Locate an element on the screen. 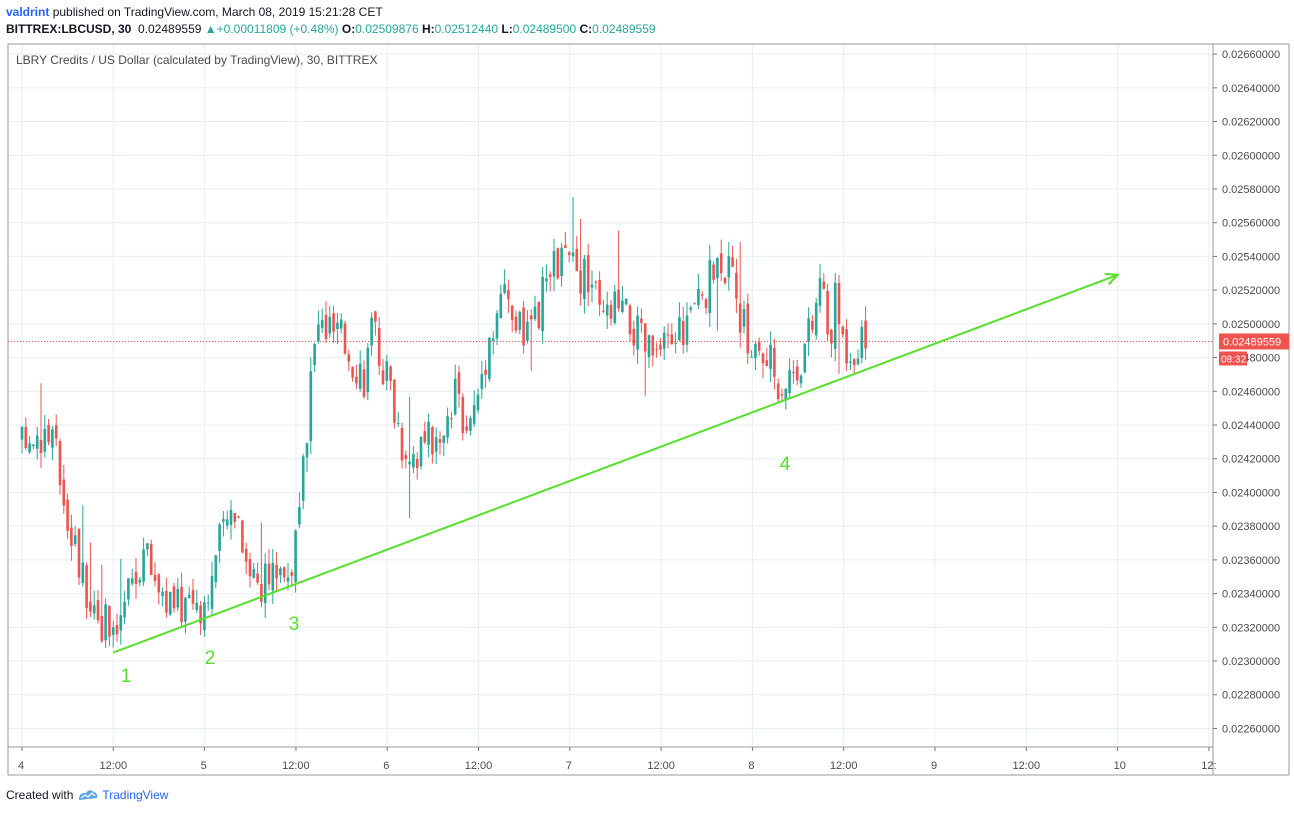 The image size is (1294, 813). countdown-label: 08:32 is located at coordinates (1233, 359).